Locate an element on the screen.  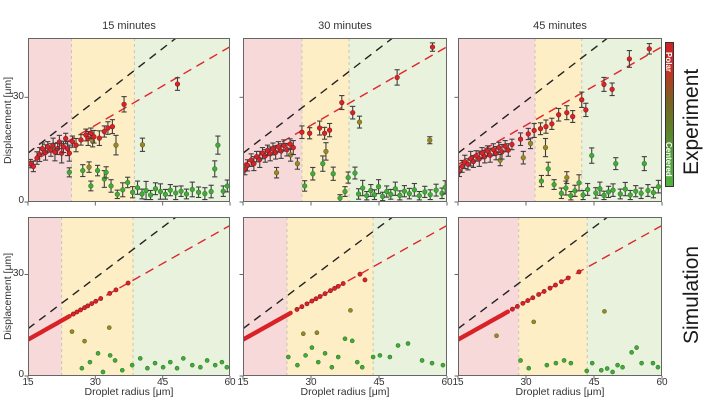
y-axis-label-simulation: Displacement [μm] is located at coordinates (8, 296).